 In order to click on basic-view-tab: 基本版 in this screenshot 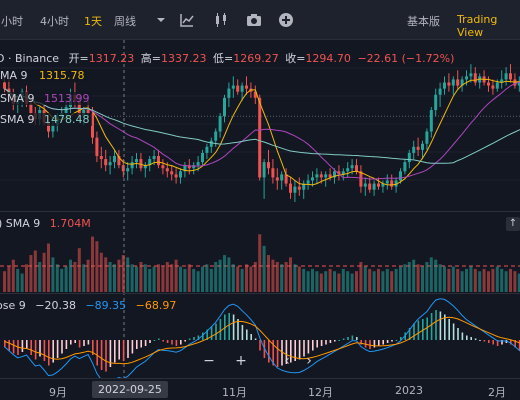, I will do `click(423, 21)`.